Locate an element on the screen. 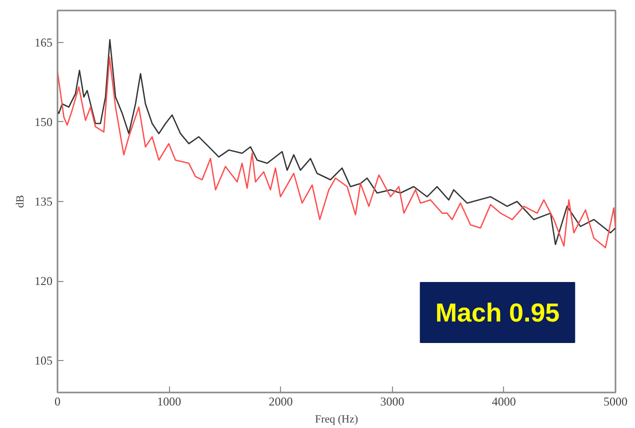 Image resolution: width=635 pixels, height=428 pixels. annotation: Mach 0.95 is located at coordinates (497, 313).